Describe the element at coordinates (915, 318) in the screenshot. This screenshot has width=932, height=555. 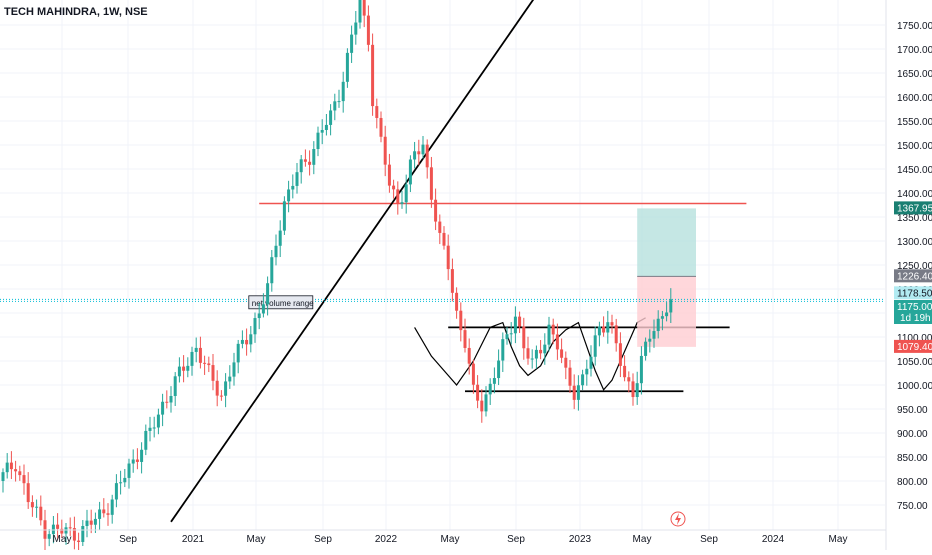
I see `price-label-countdown: 1d 19h` at that location.